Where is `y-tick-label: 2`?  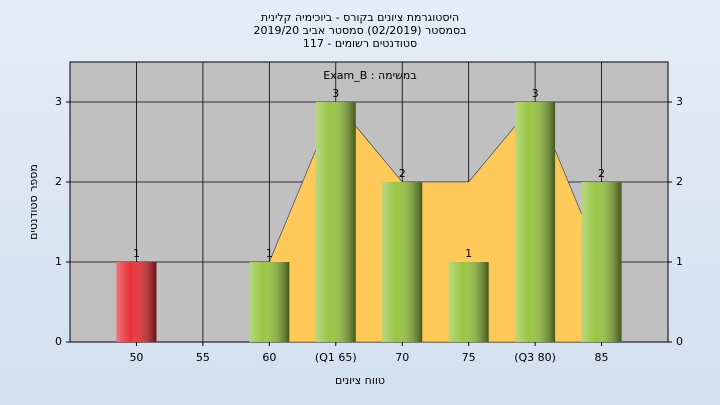
y-tick-label: 2 is located at coordinates (58, 181).